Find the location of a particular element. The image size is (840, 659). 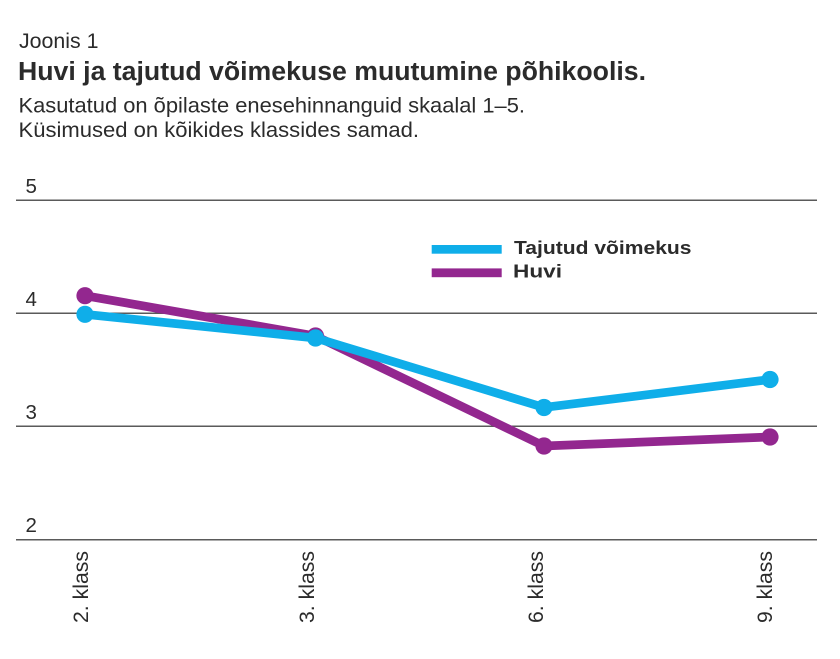

svg-text: 3. klass is located at coordinates (307, 587).